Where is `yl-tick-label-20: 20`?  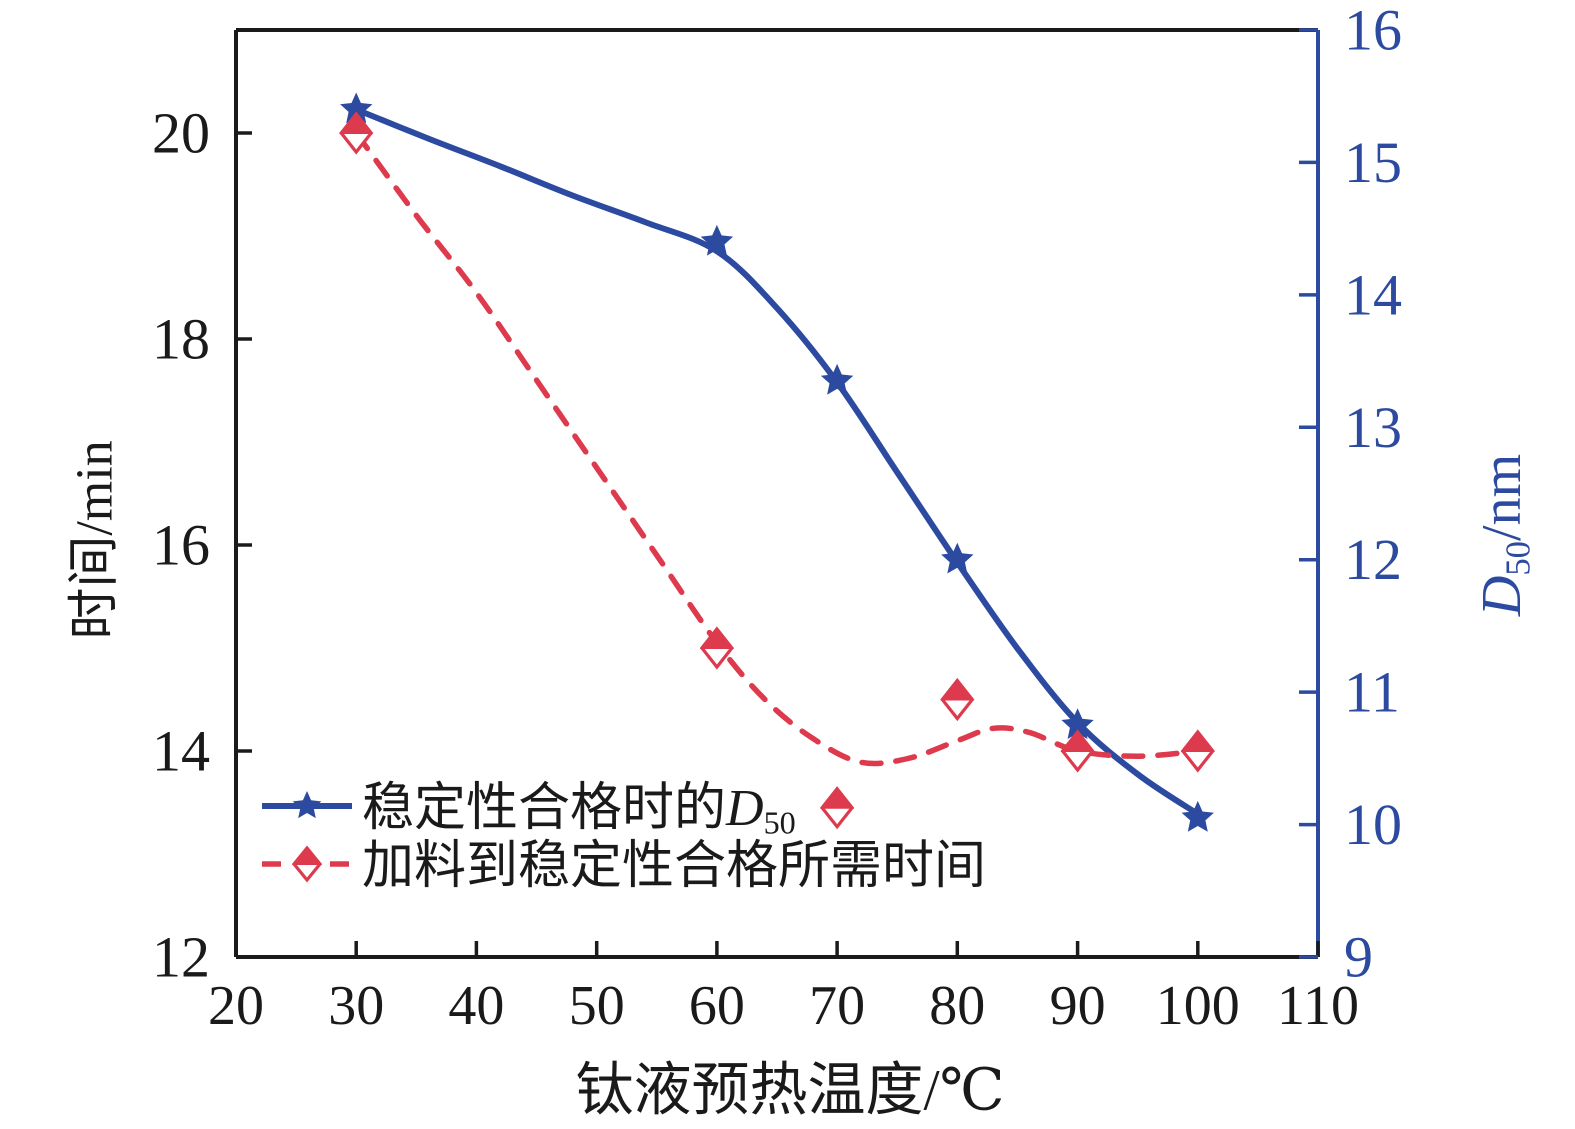 yl-tick-label-20: 20 is located at coordinates (181, 133).